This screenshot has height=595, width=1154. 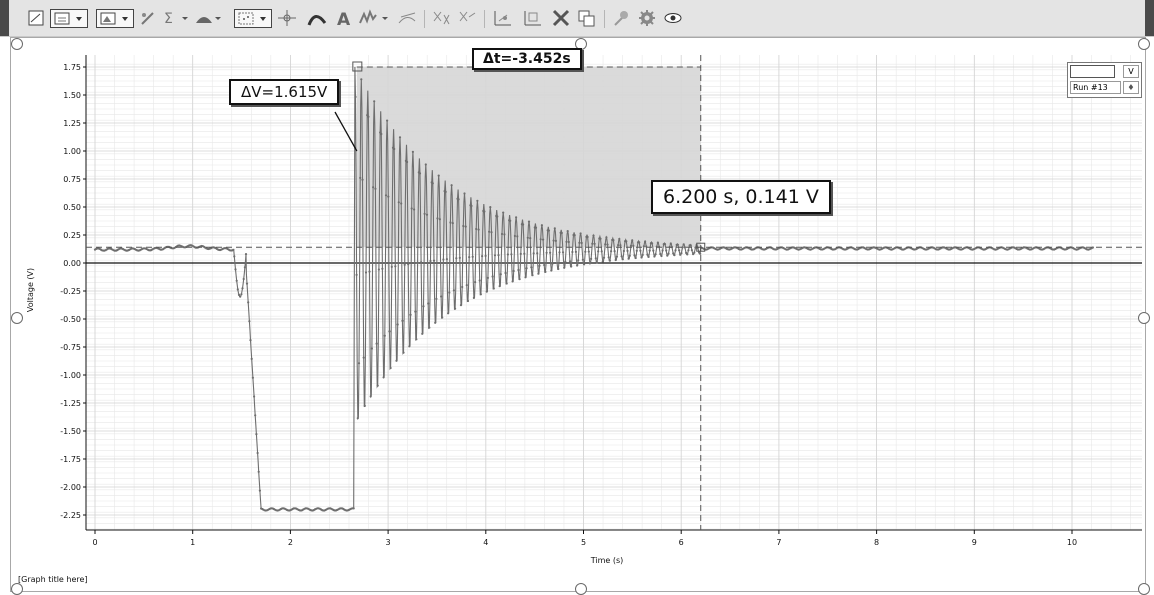 I want to click on copy-icon, so click(x=587, y=18).